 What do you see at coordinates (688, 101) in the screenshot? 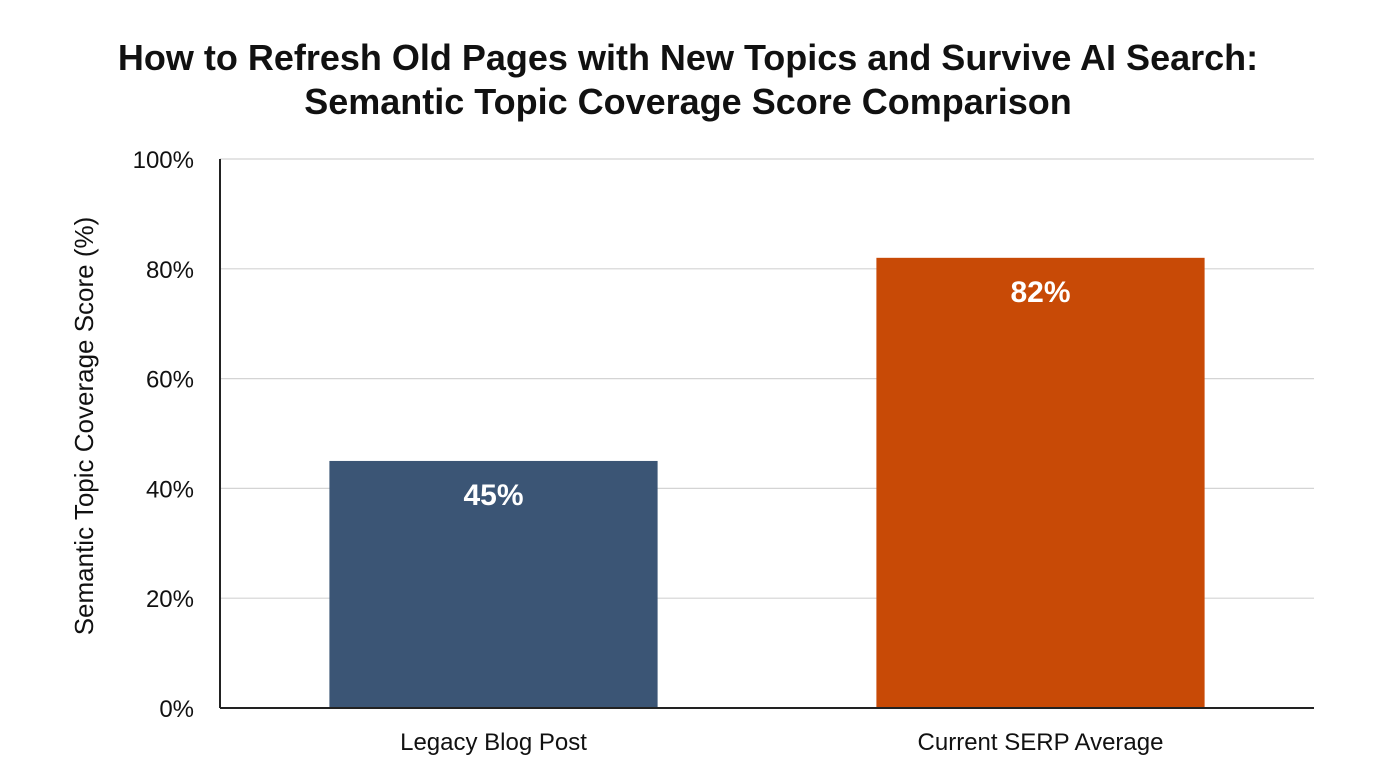
I see `chart-subtitle: Semantic Topic Coverage Score Comparison` at bounding box center [688, 101].